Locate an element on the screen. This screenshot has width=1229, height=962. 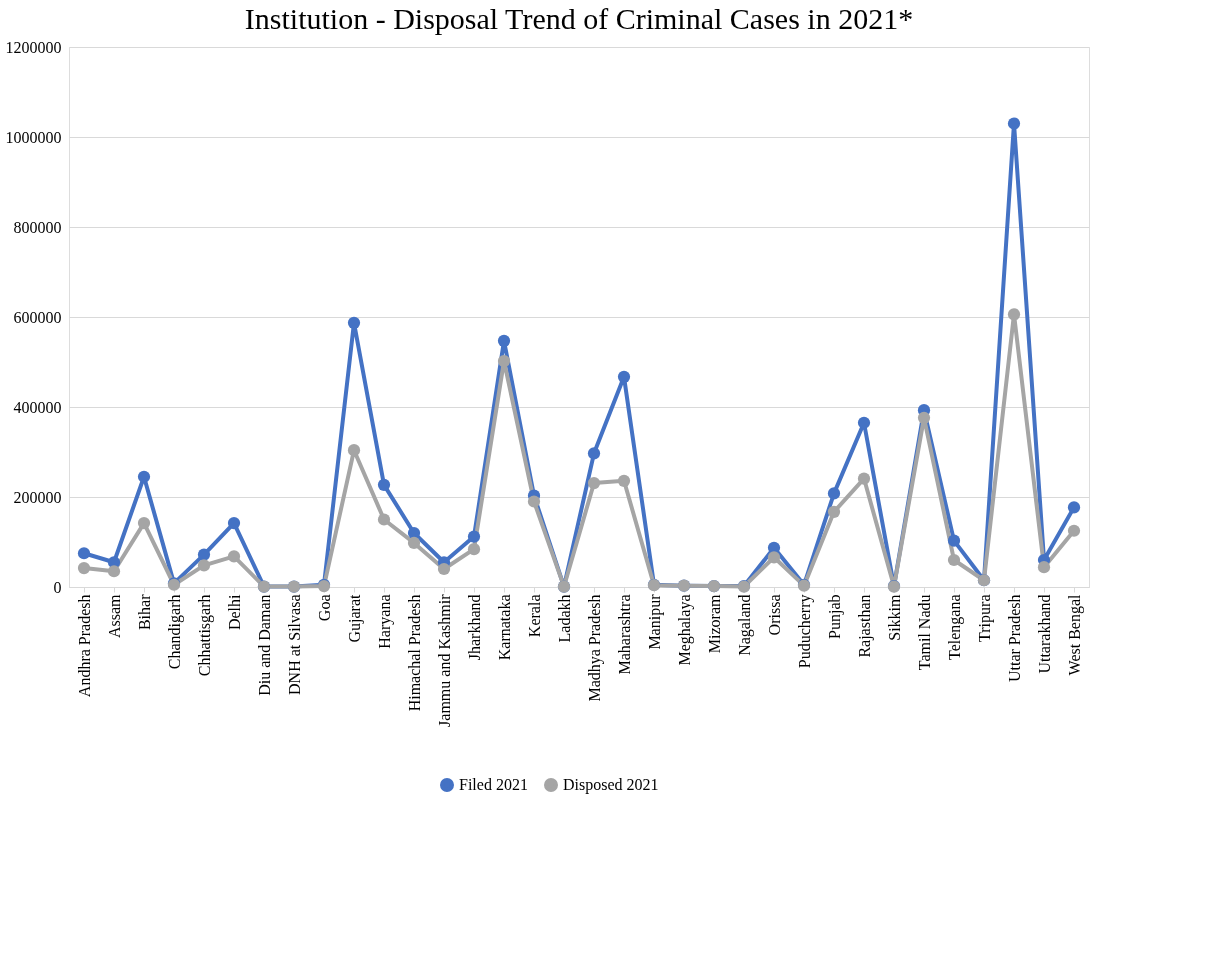
x-tick-label: Orissa is located at coordinates (774, 615).